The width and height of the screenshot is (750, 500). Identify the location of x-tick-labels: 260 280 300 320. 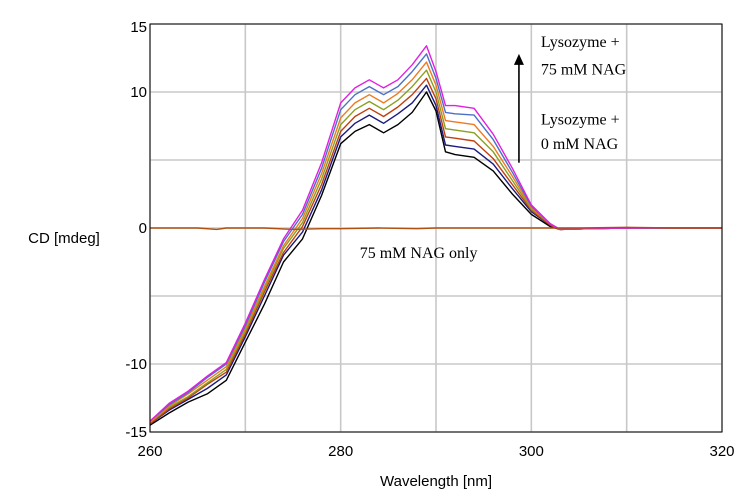
(435, 451).